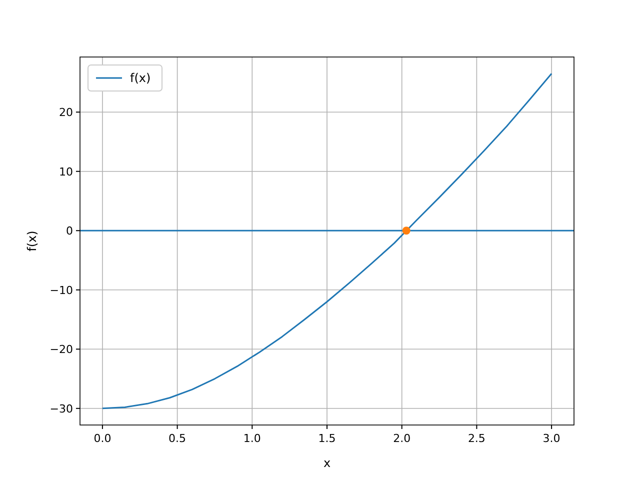 The width and height of the screenshot is (638, 479). Describe the element at coordinates (66, 171) in the screenshot. I see `y-tick-label: 10` at that location.